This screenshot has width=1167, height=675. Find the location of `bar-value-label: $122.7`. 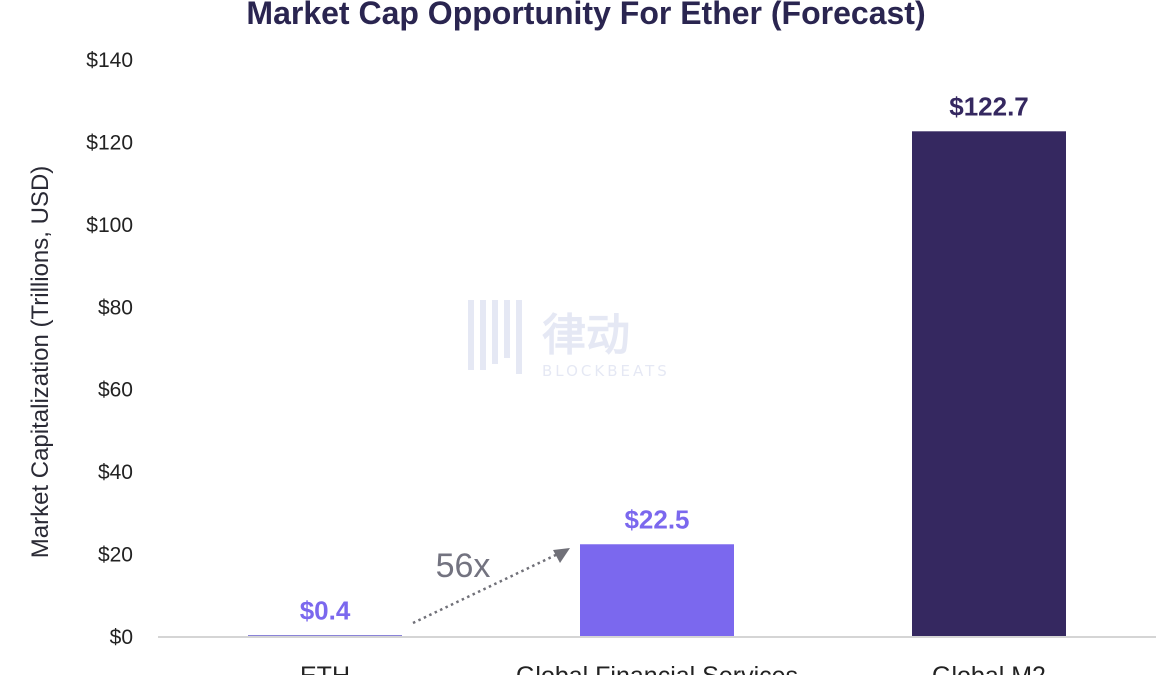

bar-value-label: $122.7 is located at coordinates (989, 106).